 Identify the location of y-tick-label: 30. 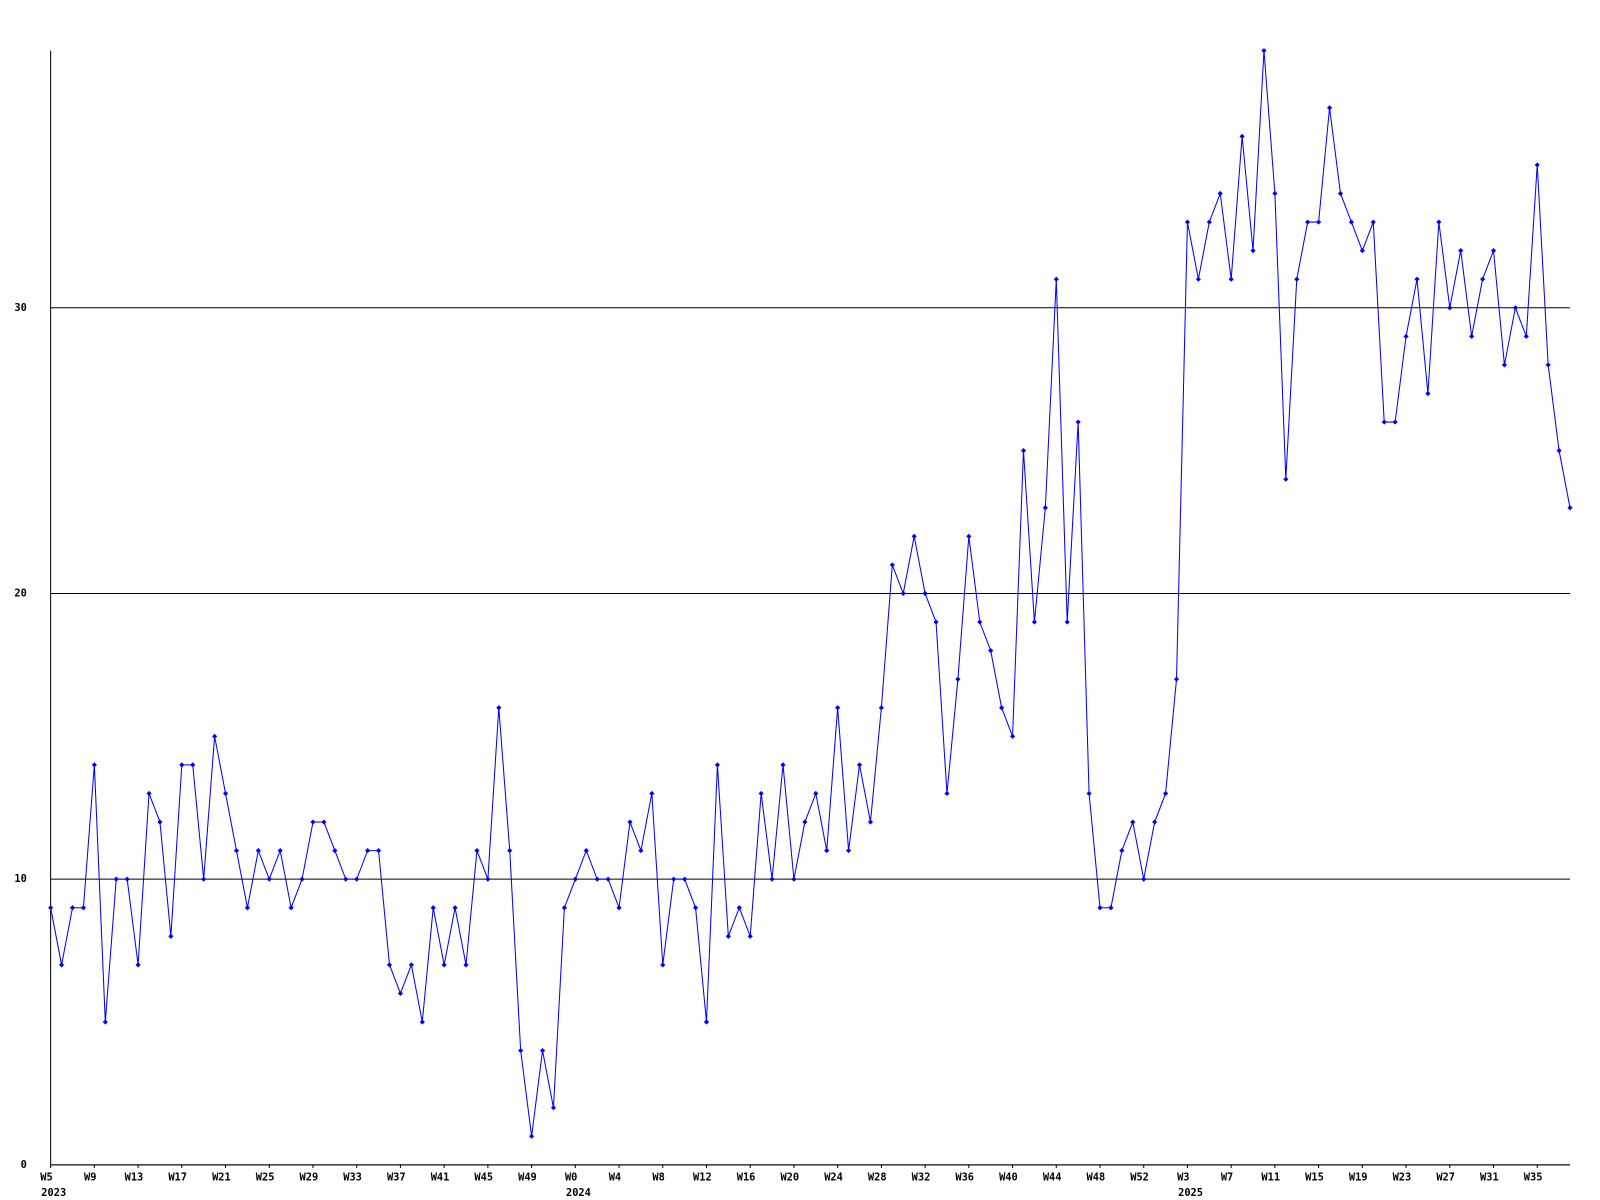
(20, 308).